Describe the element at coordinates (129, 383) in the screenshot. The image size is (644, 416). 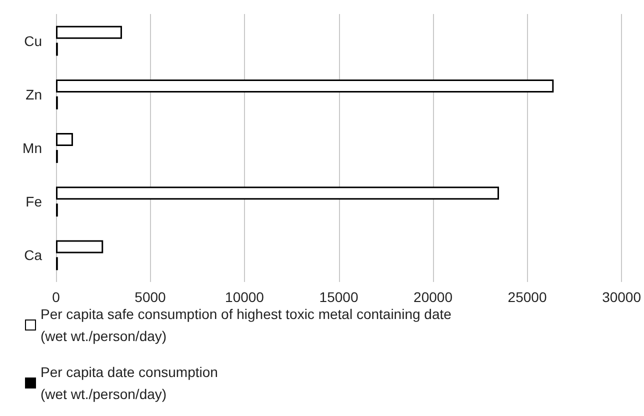
I see `legend-label: Per capita date consumption (wet wt./person/day)` at that location.